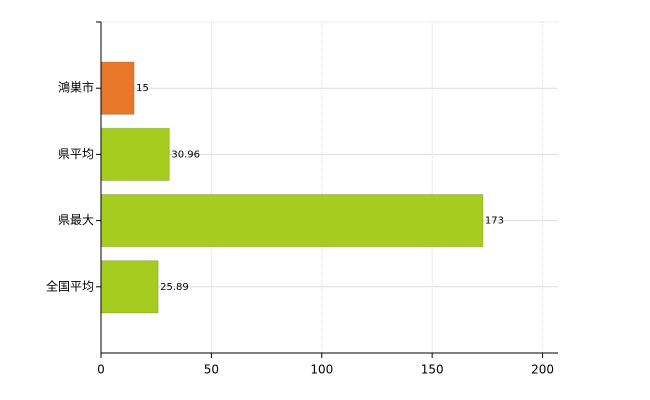  Describe the element at coordinates (70, 285) in the screenshot. I see `y-tick-label: 全国平均` at that location.